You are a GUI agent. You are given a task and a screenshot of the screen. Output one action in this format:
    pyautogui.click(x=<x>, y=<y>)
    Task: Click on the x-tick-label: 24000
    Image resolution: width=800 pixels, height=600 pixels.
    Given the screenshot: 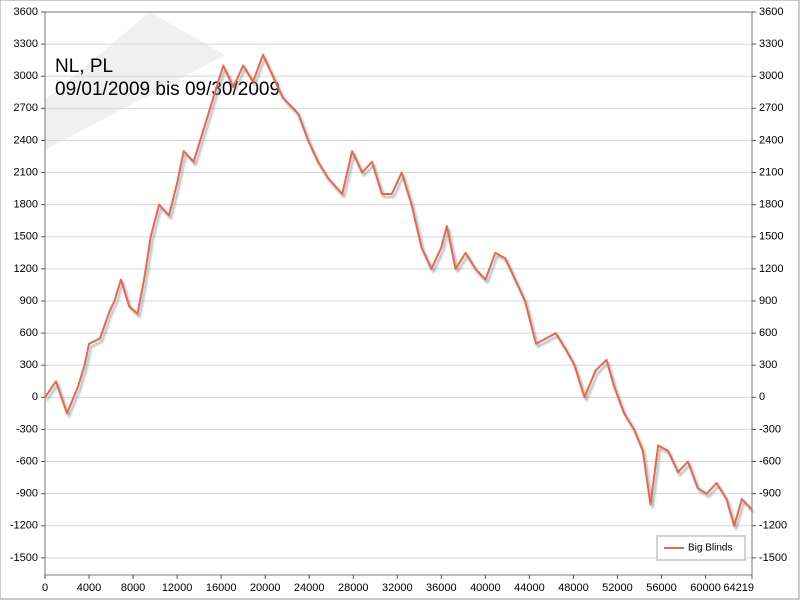 What is the action you would take?
    pyautogui.click(x=309, y=588)
    